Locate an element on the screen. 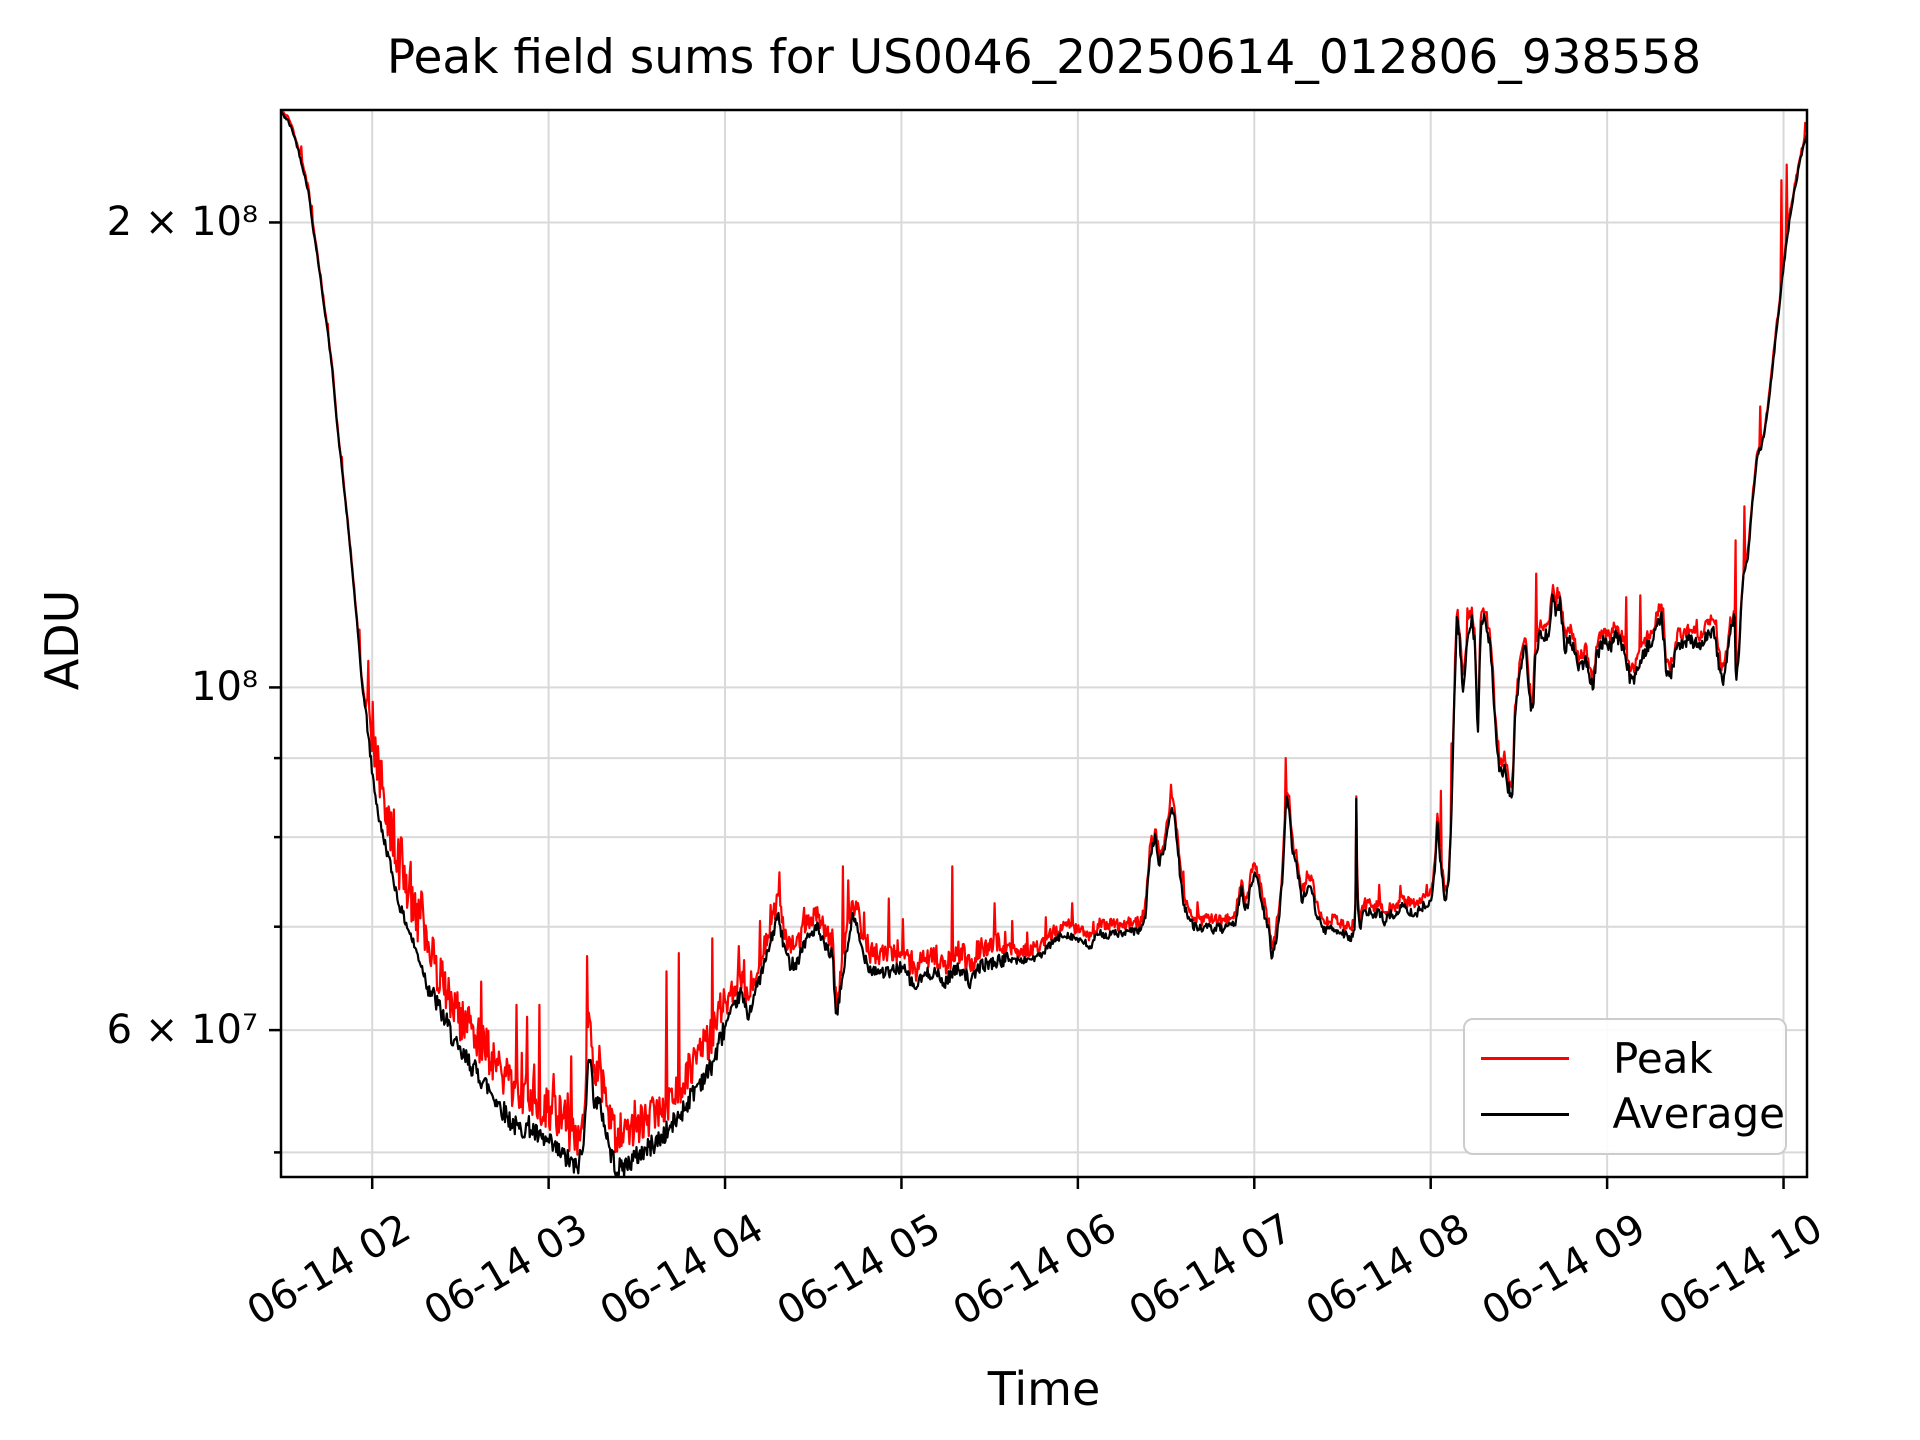  y-tick-label: 2 × 10⁸ is located at coordinates (182, 222).